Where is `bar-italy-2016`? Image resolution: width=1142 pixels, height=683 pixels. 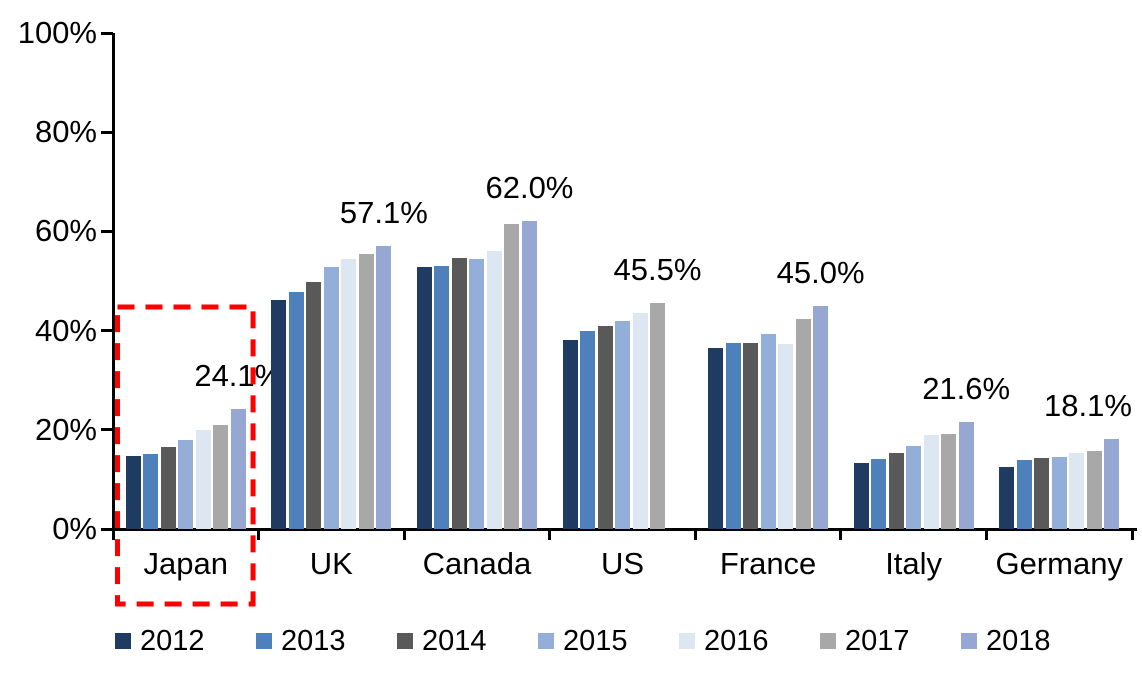
bar-italy-2016 is located at coordinates (931, 482).